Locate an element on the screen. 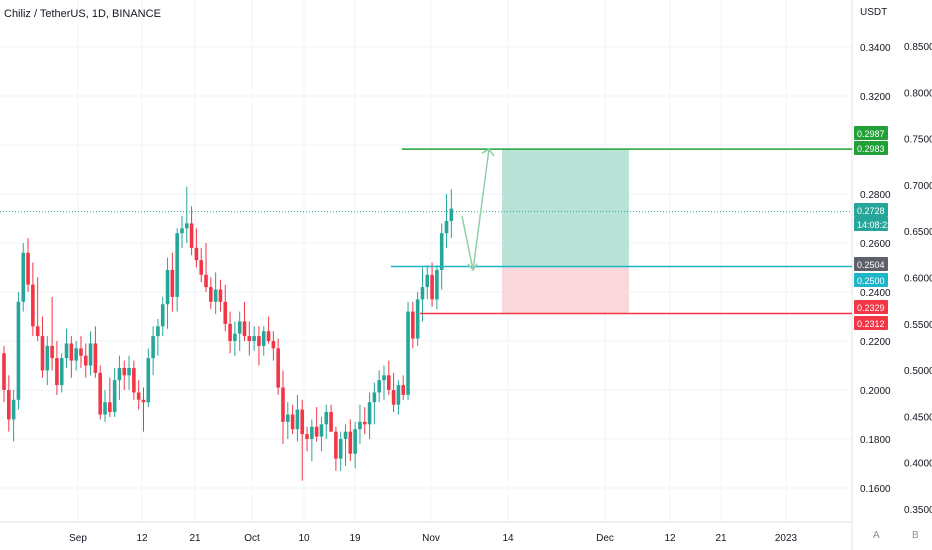  price-badge-text: 0.2500 is located at coordinates (871, 281).